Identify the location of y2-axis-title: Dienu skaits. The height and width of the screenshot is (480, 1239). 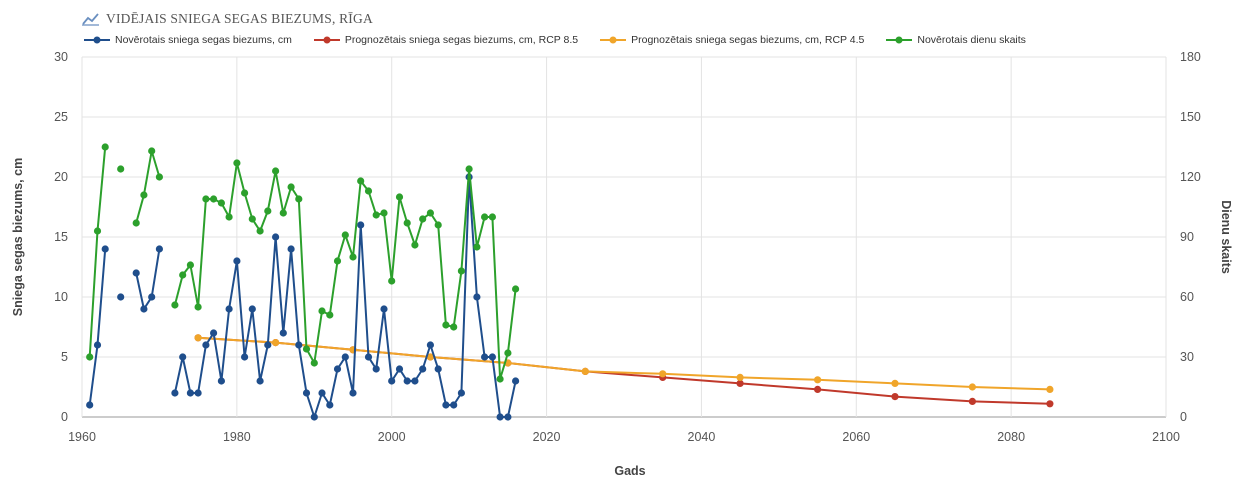
(1226, 237).